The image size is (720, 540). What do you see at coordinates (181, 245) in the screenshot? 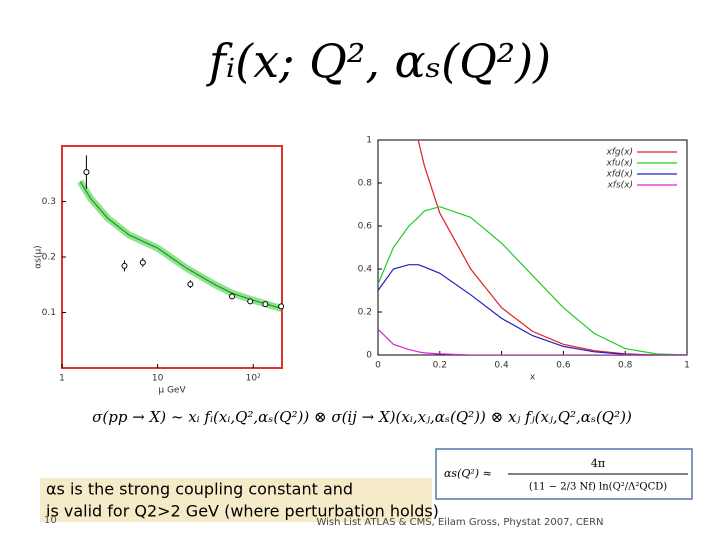
I see `fit-curve` at bounding box center [181, 245].